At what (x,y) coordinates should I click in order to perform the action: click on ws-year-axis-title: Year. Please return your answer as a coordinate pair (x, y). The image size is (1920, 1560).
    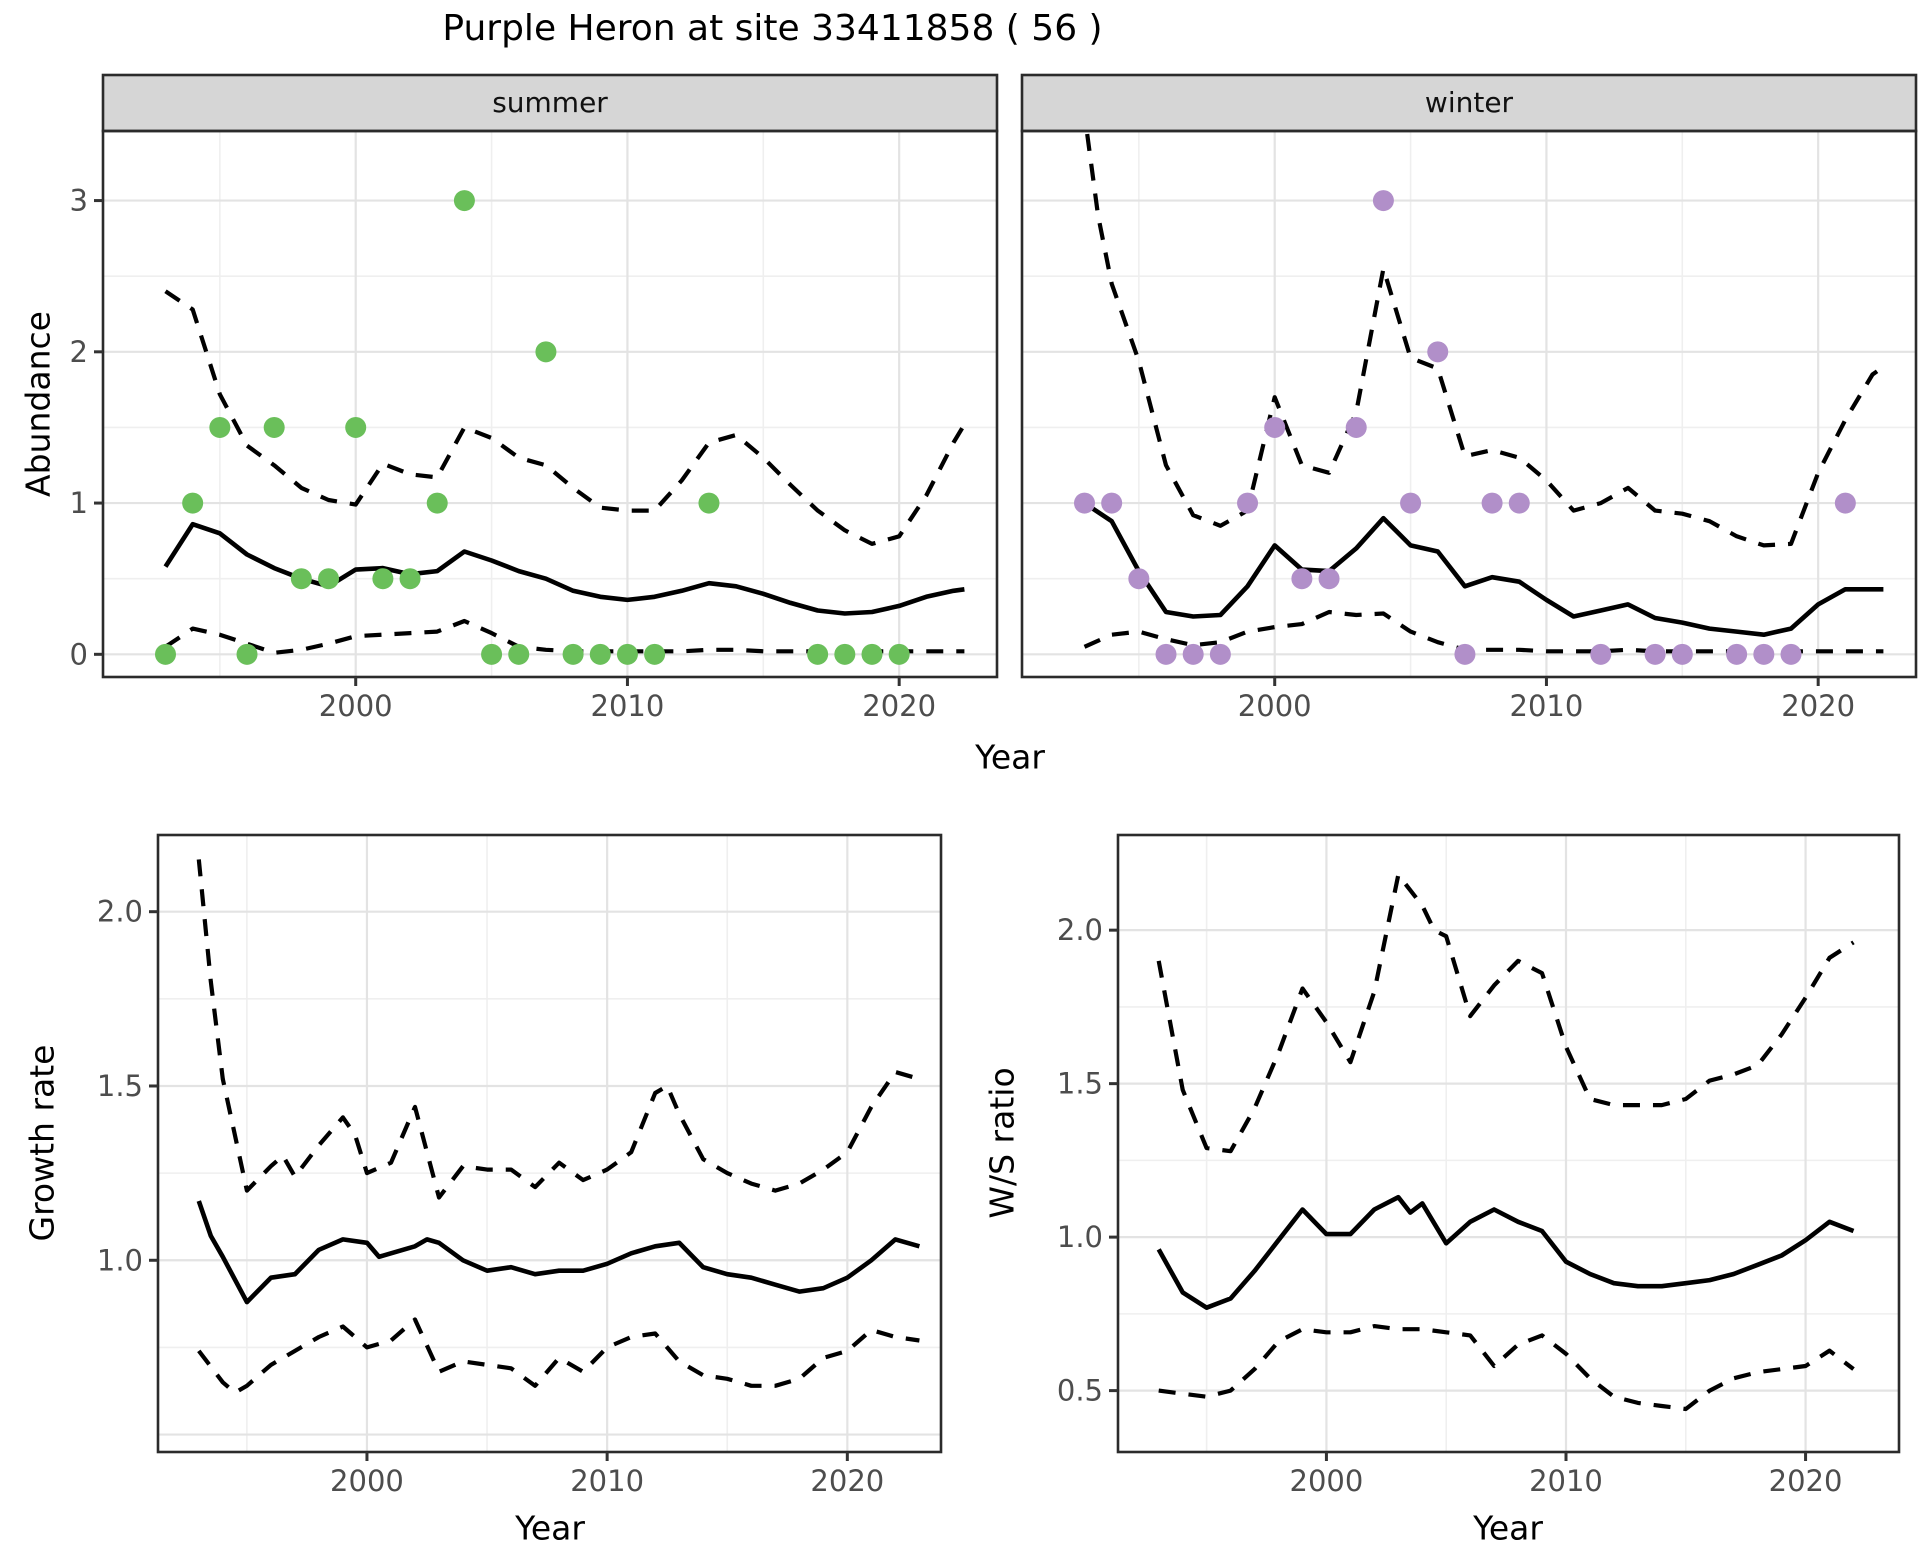
    Looking at the image, I should click on (1508, 1528).